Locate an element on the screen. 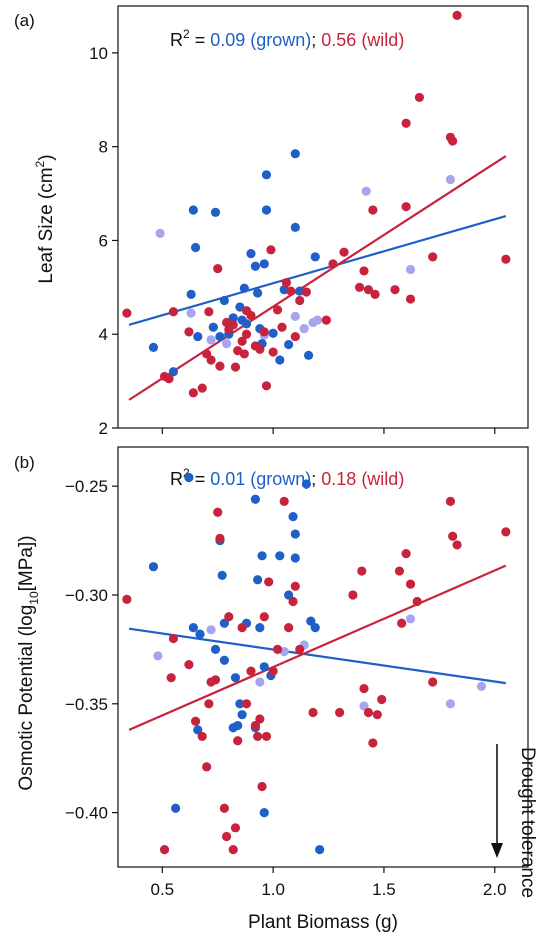 The height and width of the screenshot is (940, 537). x-tick-label: 1.0 is located at coordinates (273, 889).